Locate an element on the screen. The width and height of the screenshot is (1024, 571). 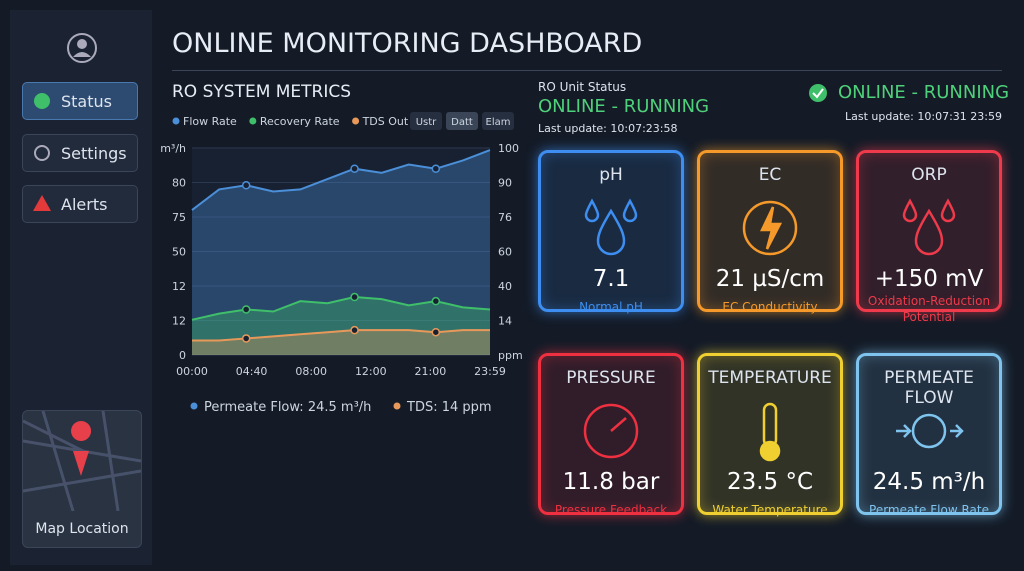
map is located at coordinates (82, 461).